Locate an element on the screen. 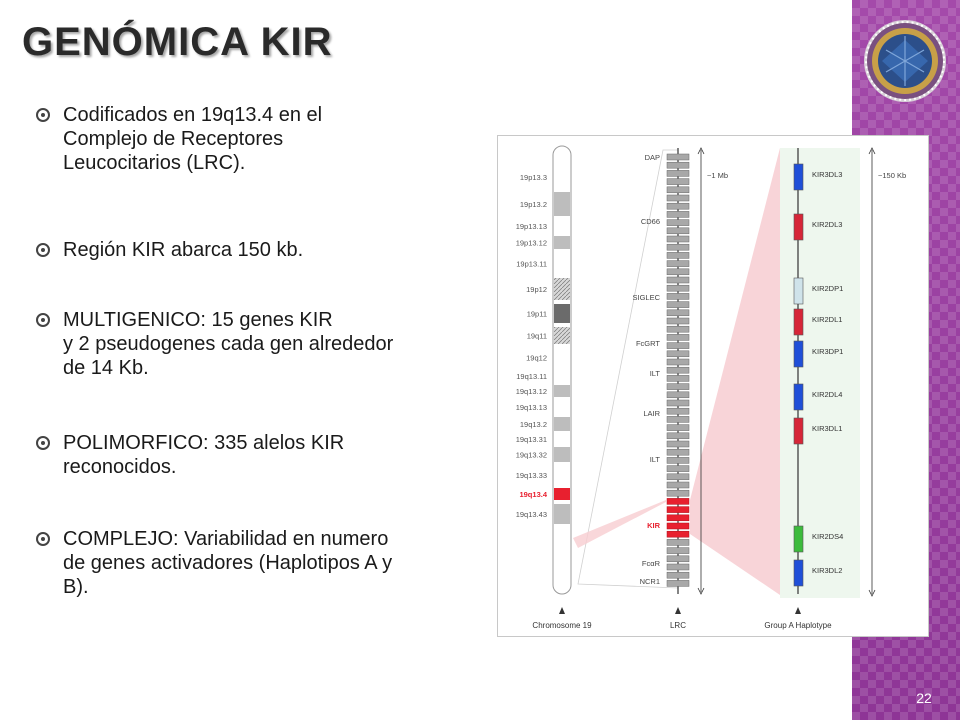 The height and width of the screenshot is (720, 960). page-number: 22 is located at coordinates (924, 698).